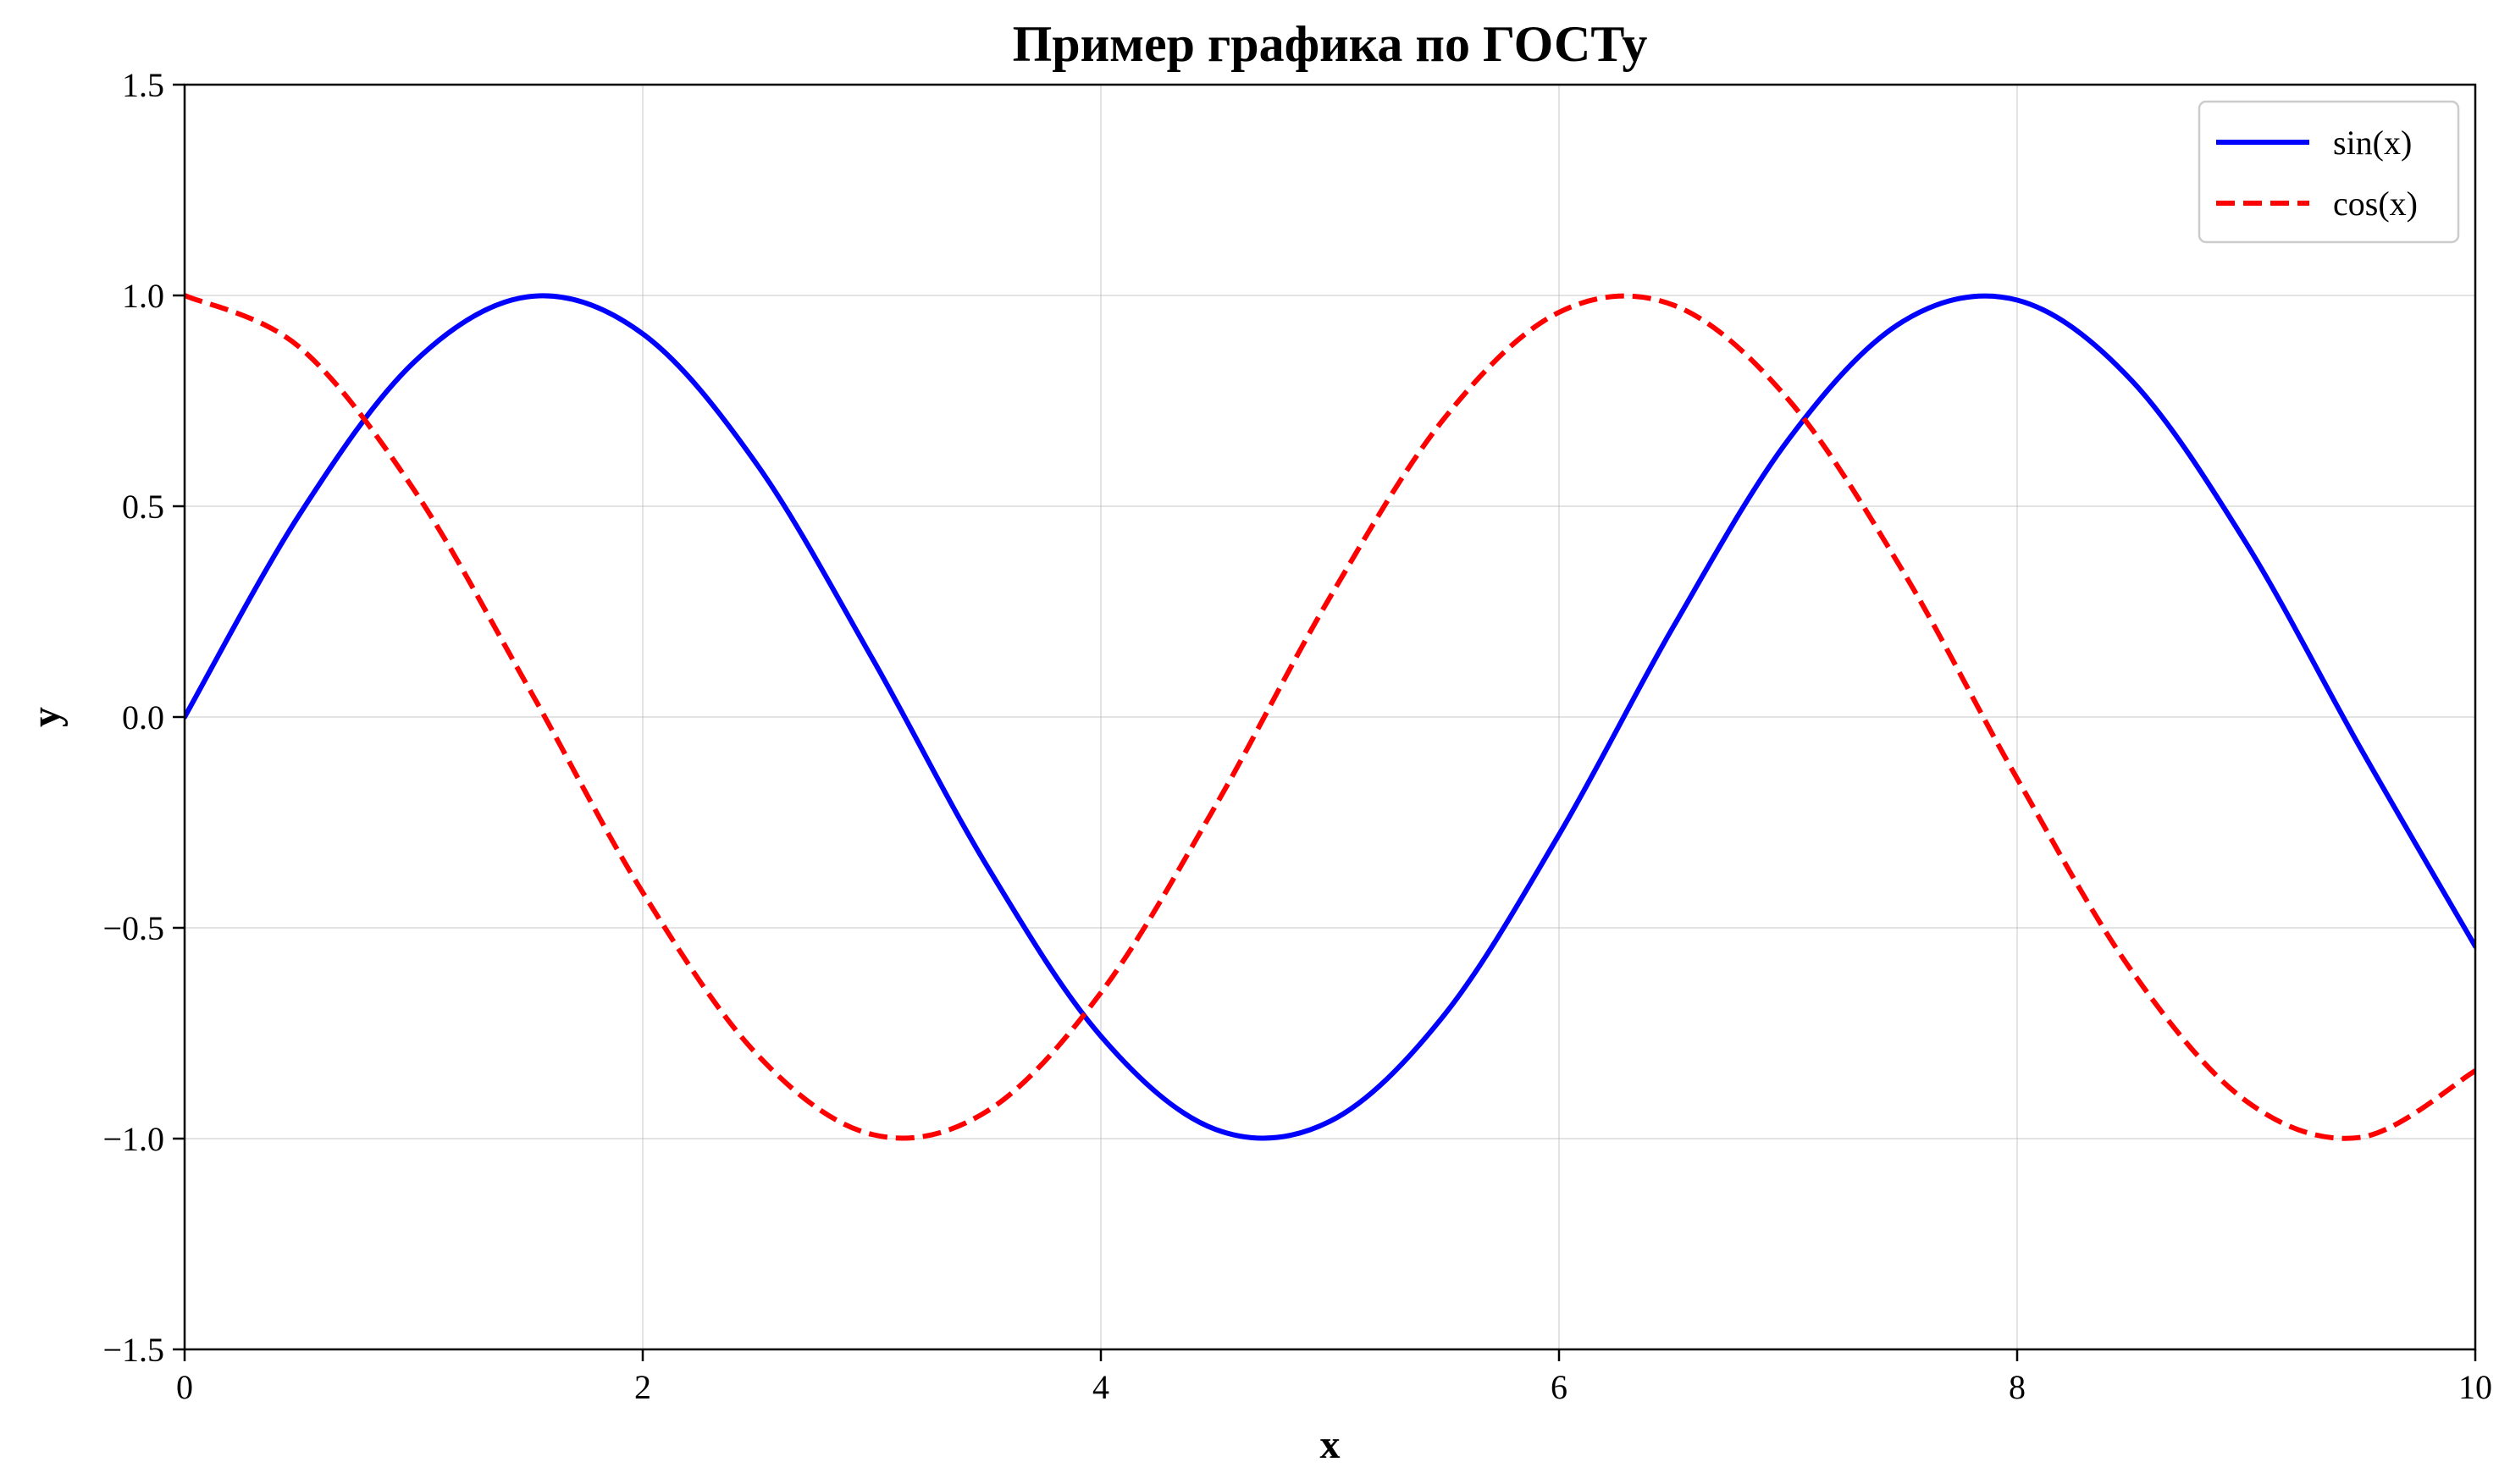 This screenshot has width=2499, height=1484. I want to click on chart-title: Пример графика по ГОСТу, so click(1330, 44).